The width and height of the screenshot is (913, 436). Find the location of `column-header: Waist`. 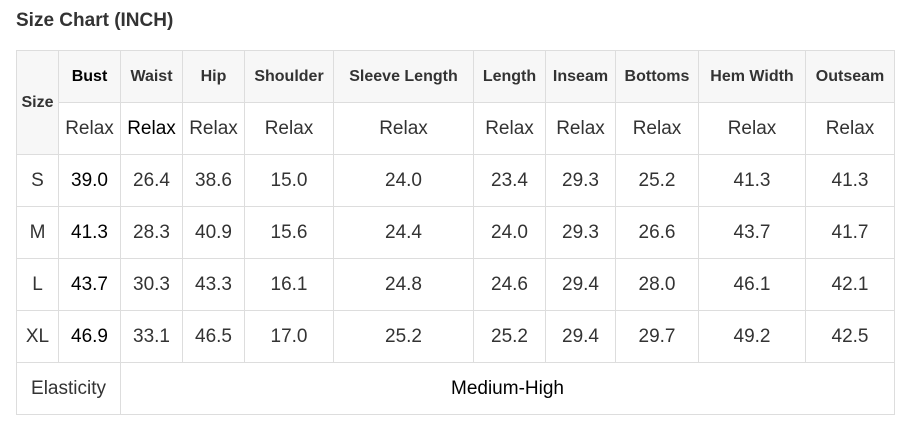

column-header: Waist is located at coordinates (151, 76).